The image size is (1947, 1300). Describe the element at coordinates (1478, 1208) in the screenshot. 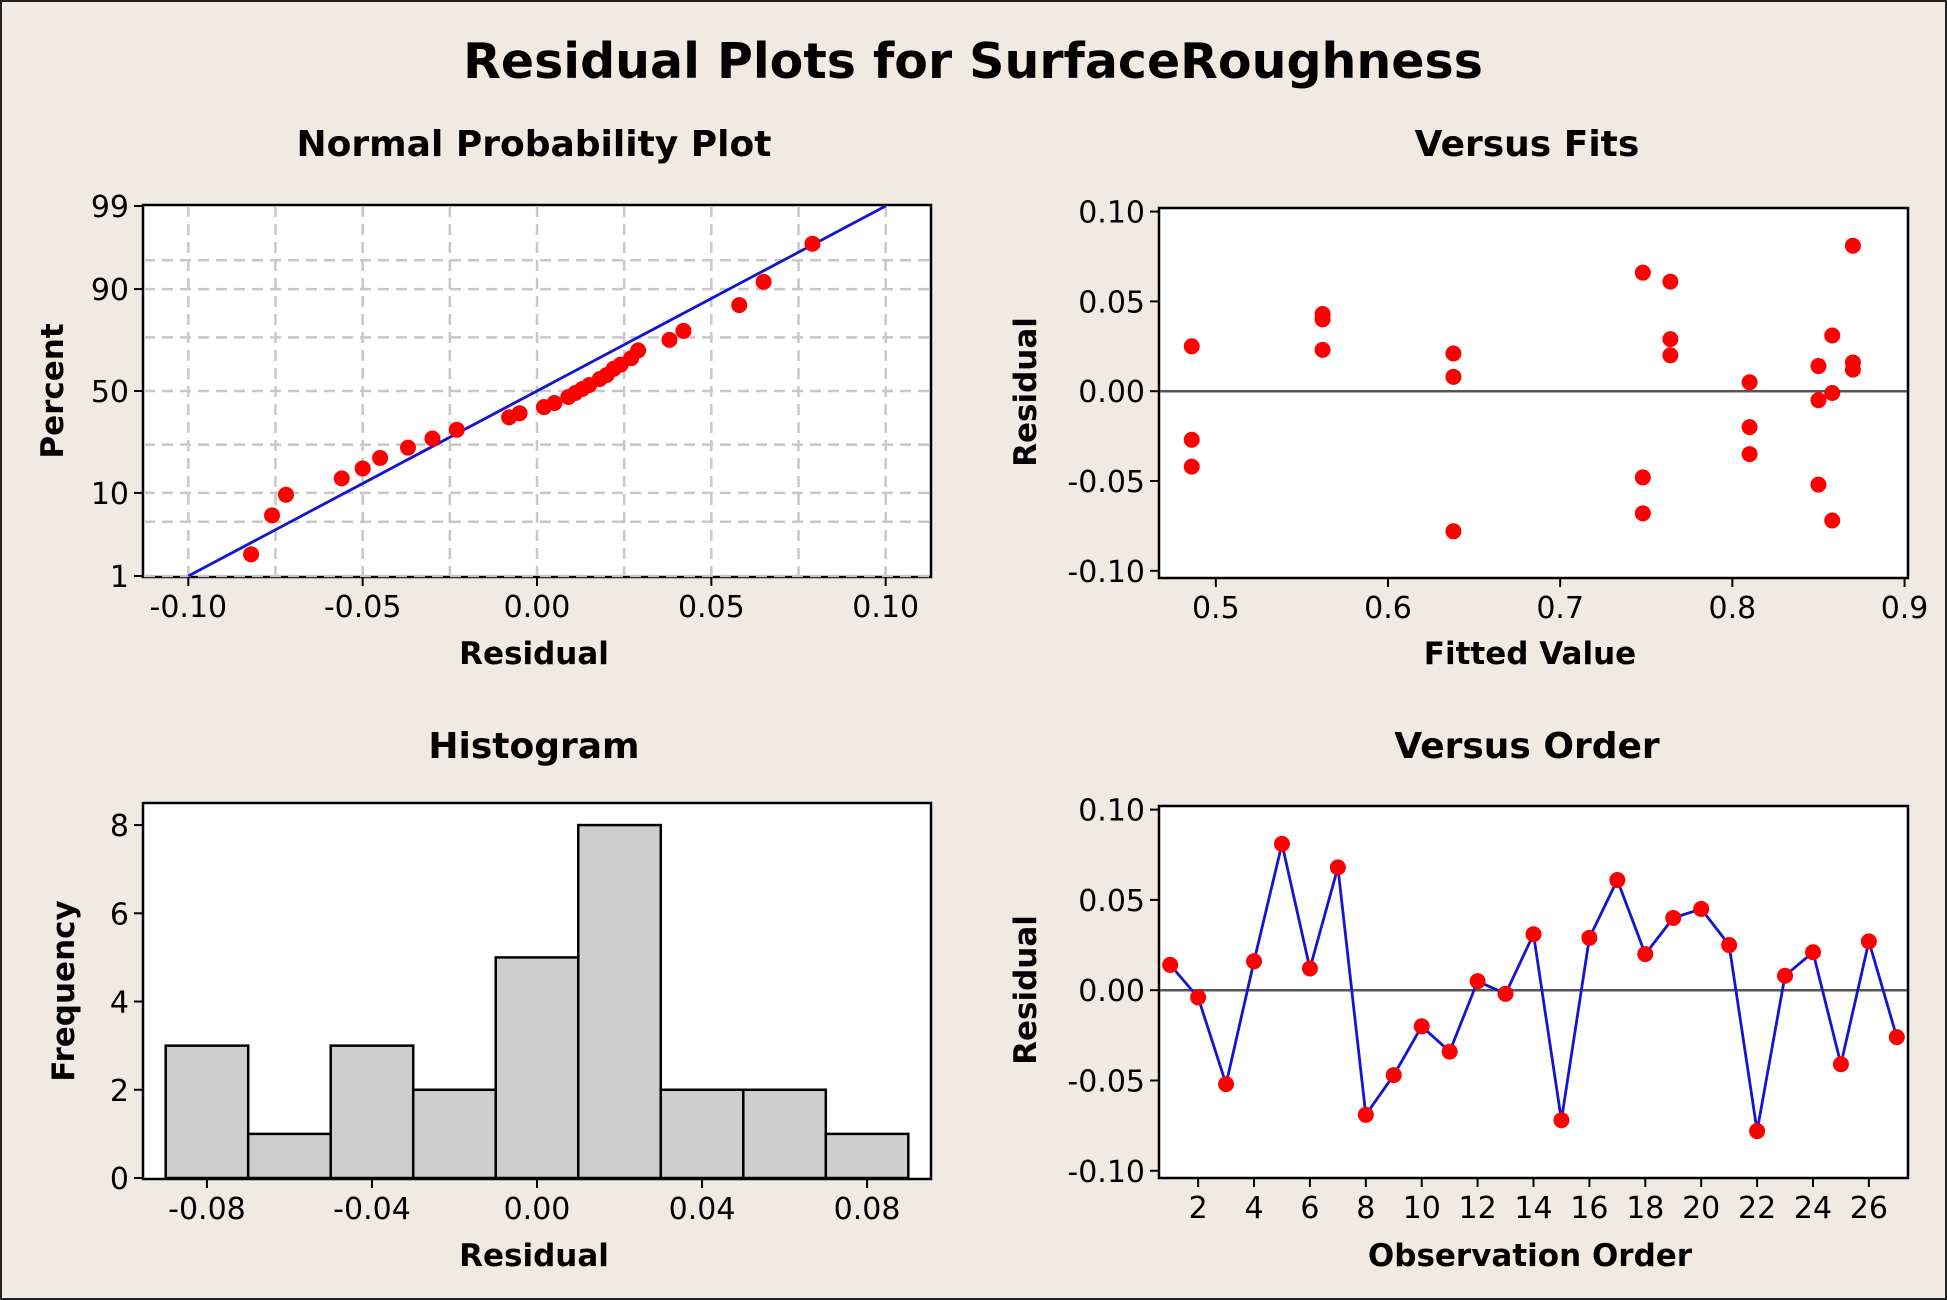

I see `x-tick-label-5: 12` at that location.